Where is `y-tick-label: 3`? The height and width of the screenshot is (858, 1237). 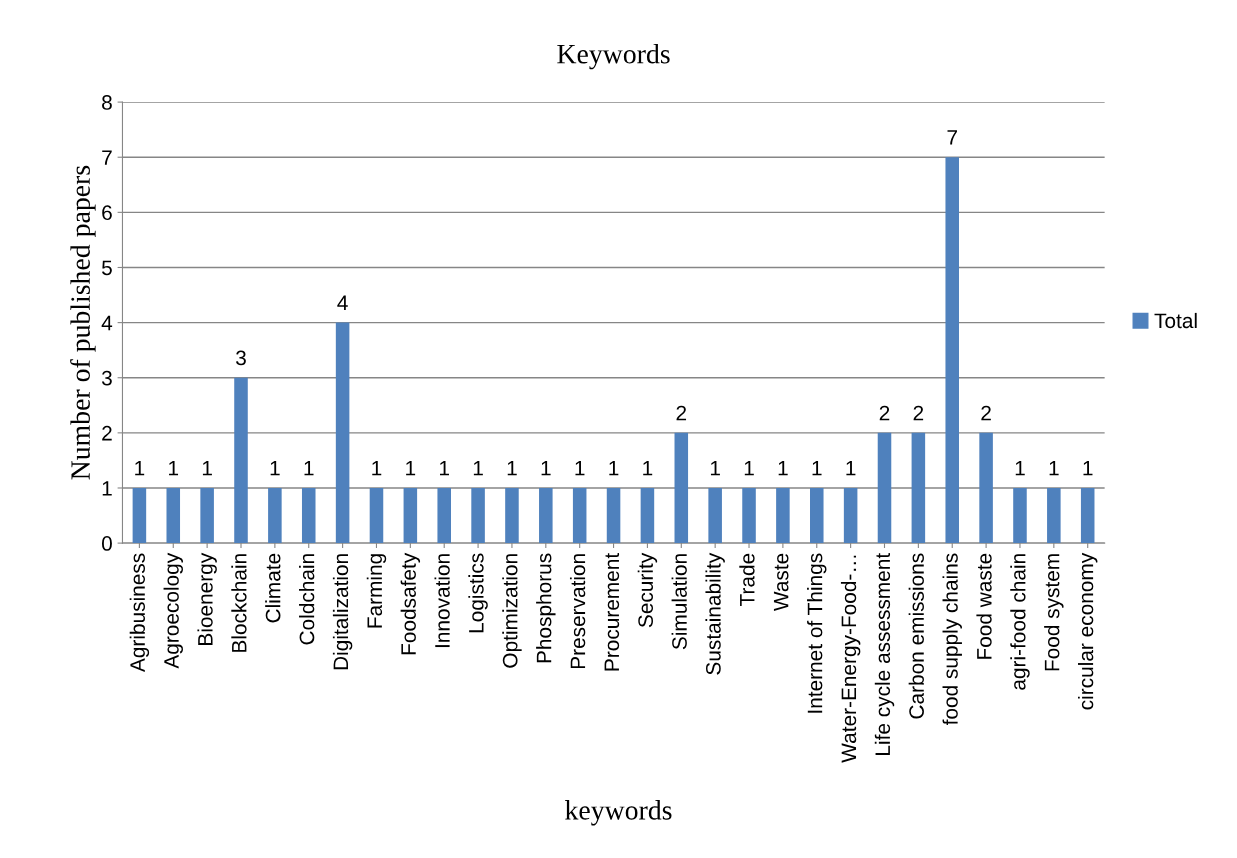
y-tick-label: 3 is located at coordinates (106, 378).